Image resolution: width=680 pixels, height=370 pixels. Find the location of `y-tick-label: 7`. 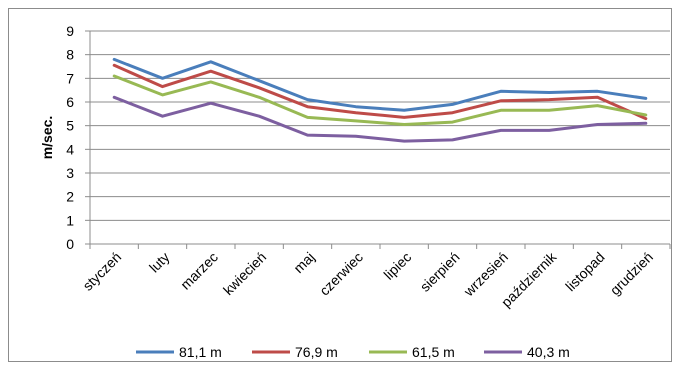

y-tick-label: 7 is located at coordinates (70, 78).